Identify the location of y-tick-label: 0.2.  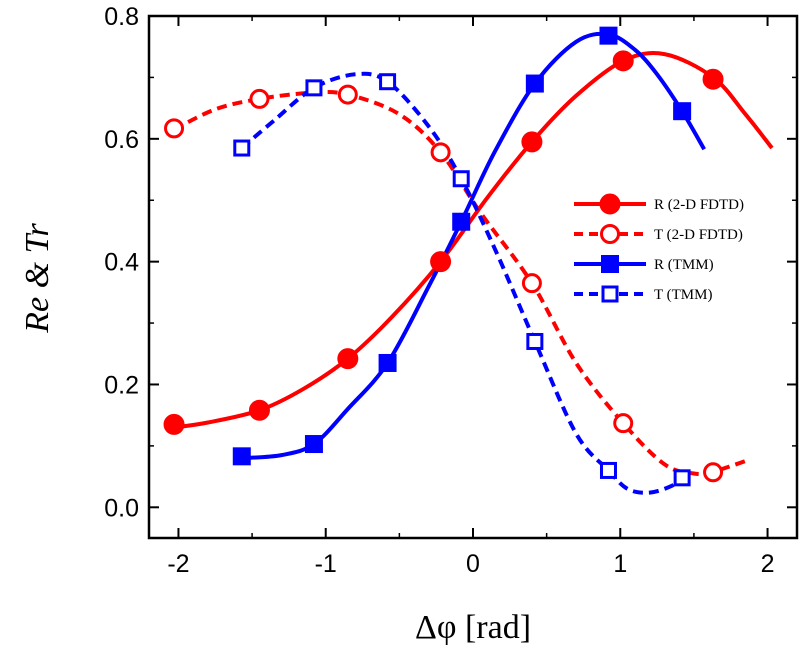
(121, 385).